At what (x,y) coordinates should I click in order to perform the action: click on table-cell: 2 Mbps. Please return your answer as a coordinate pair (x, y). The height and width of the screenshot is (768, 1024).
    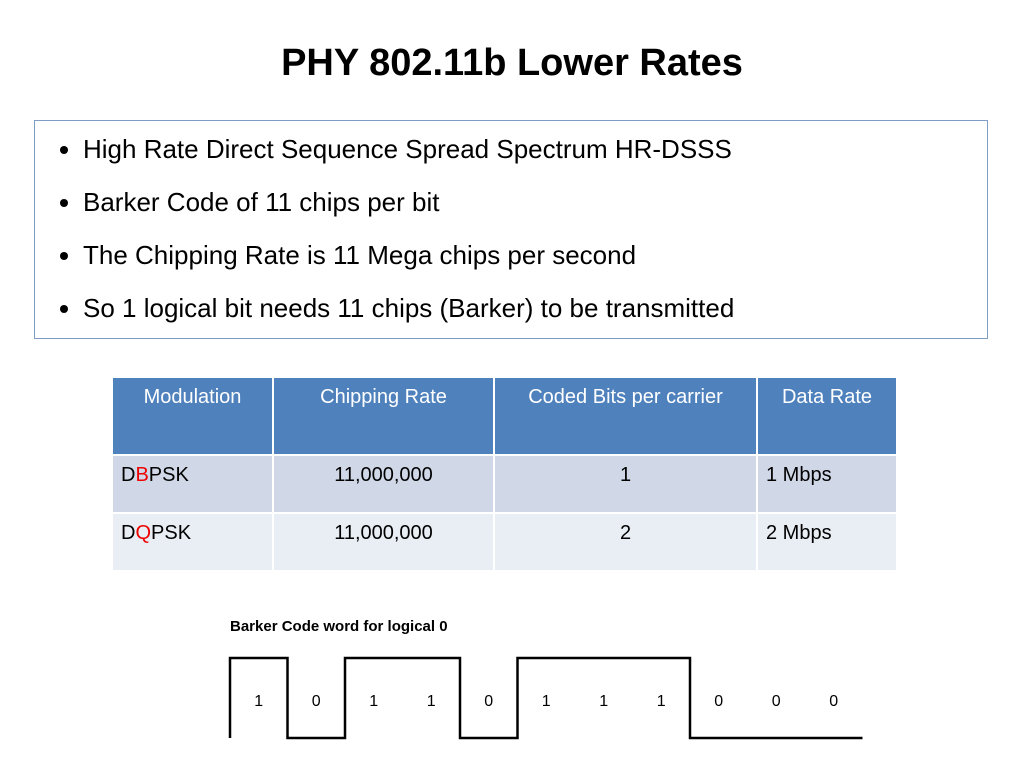
    Looking at the image, I should click on (827, 542).